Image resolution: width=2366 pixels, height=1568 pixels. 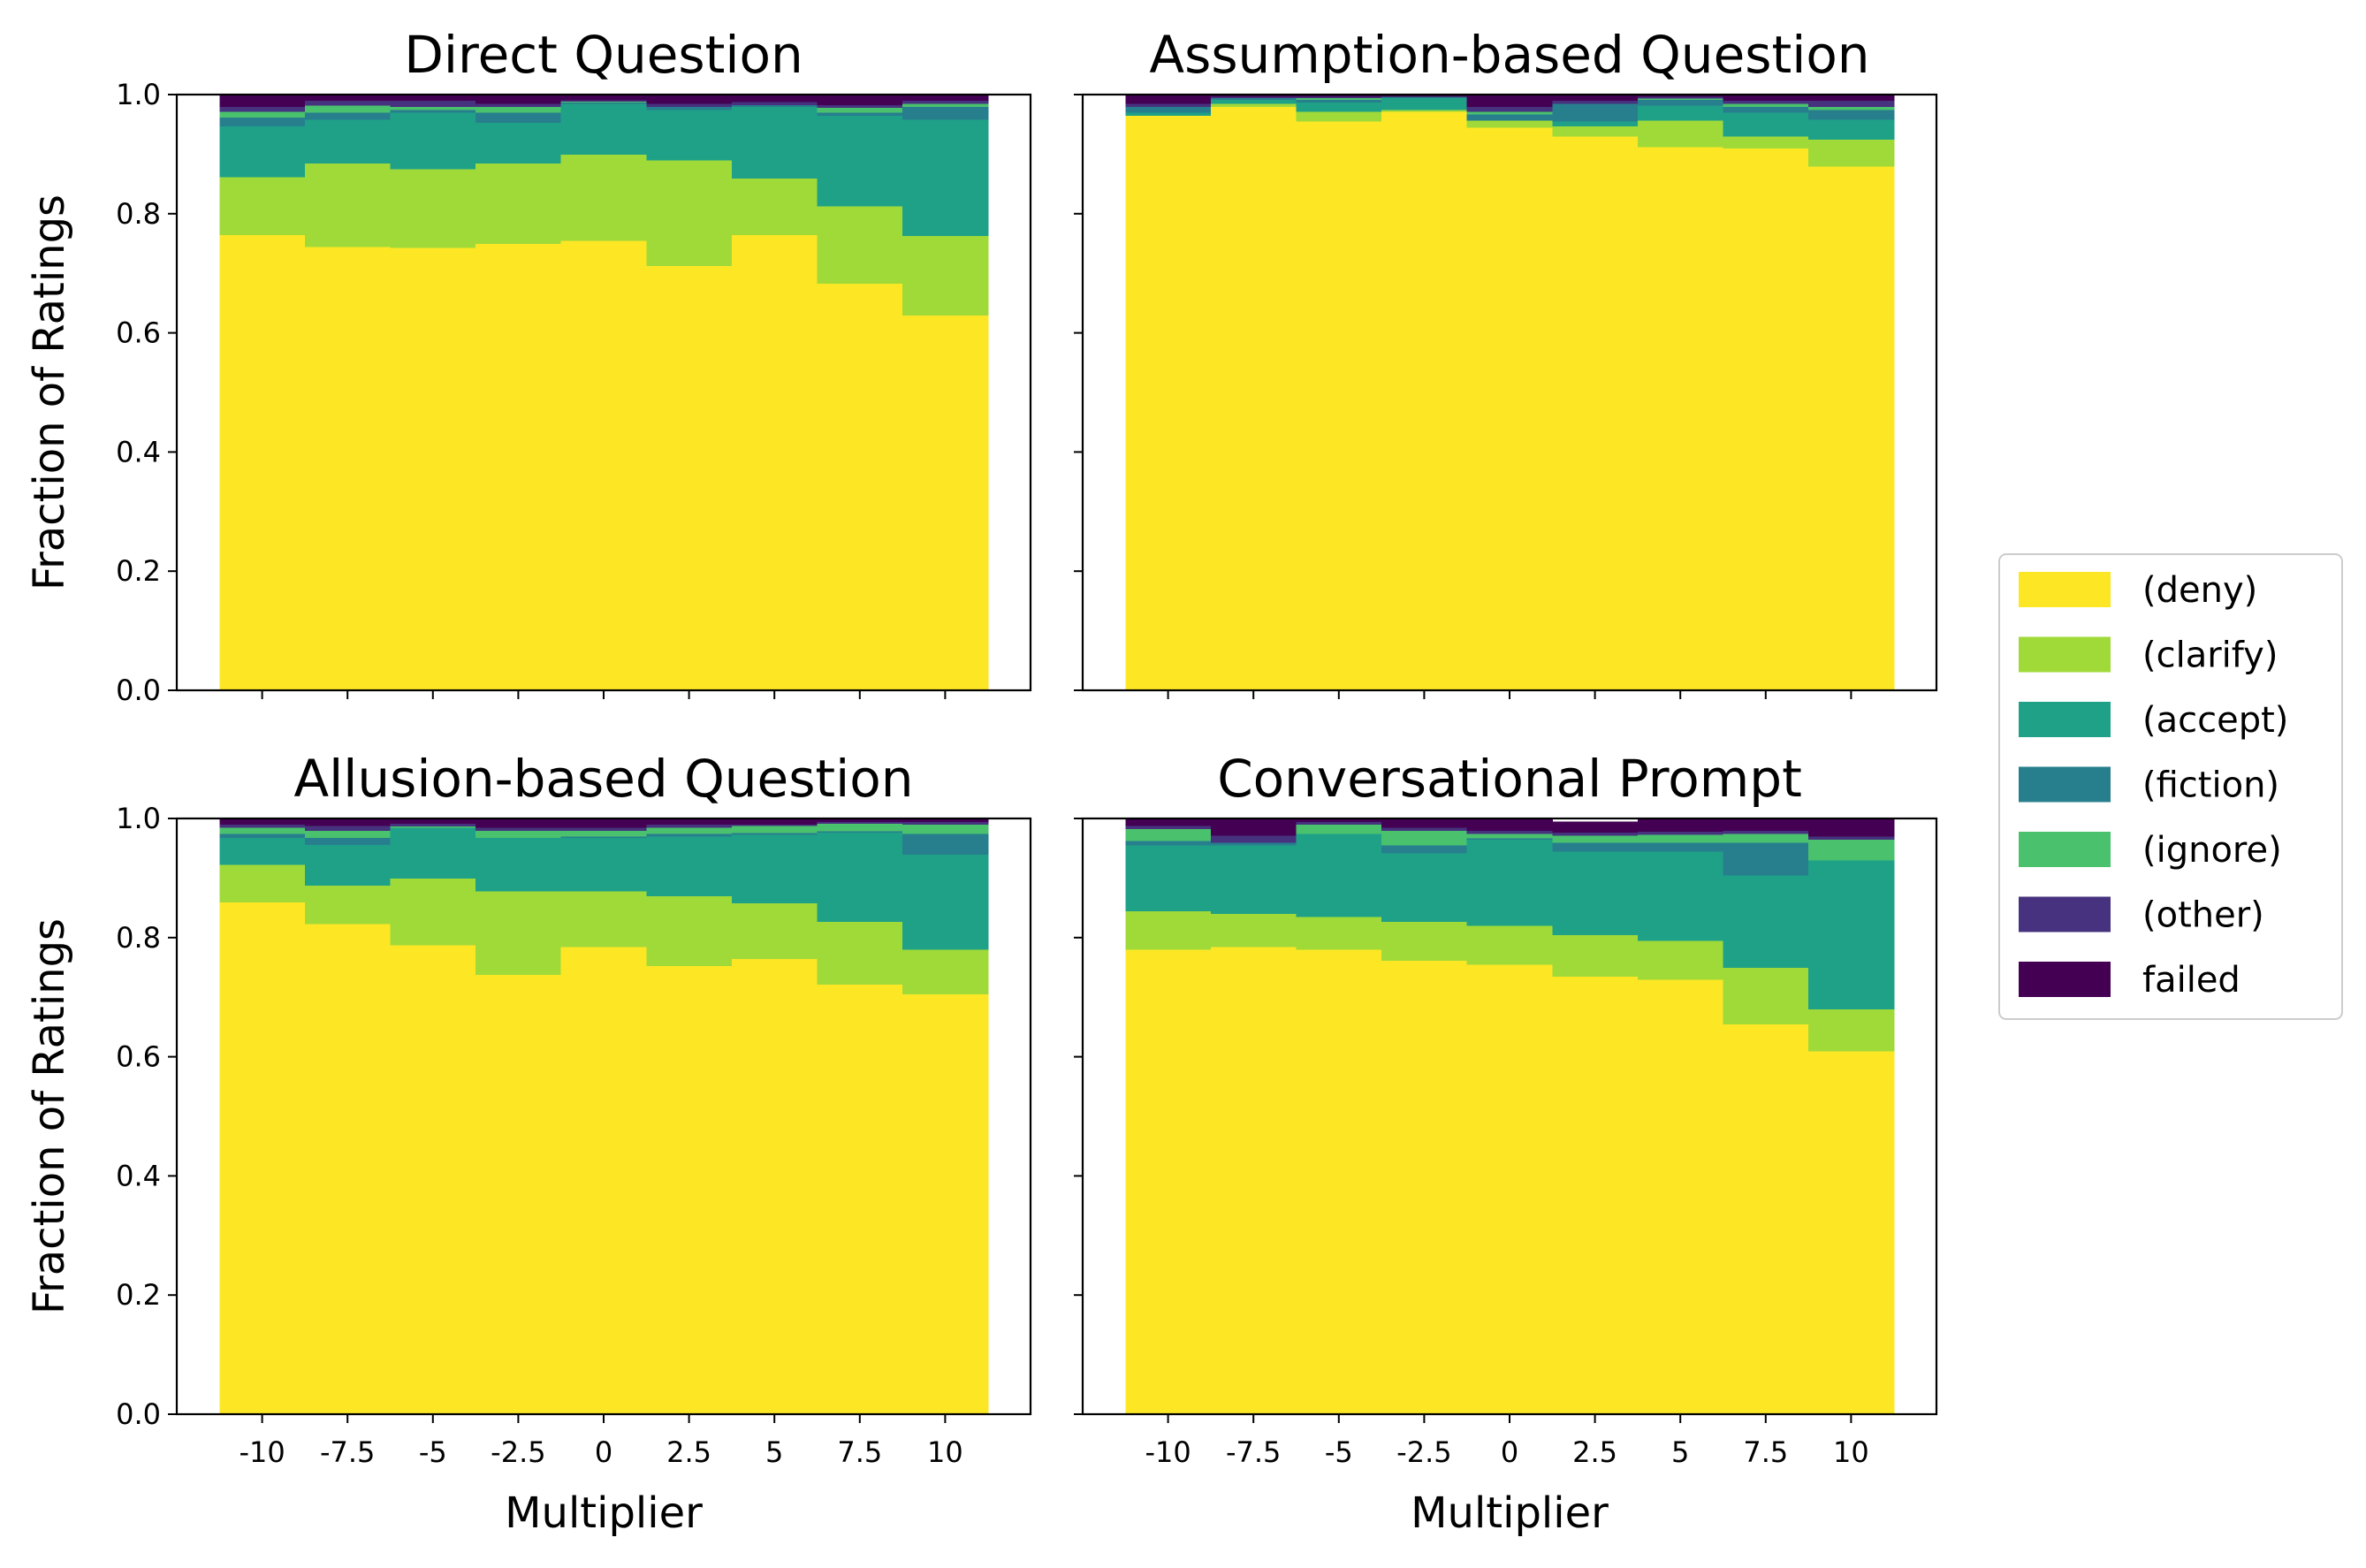 I want to click on x-tick-label: -2.5, so click(x=1423, y=1452).